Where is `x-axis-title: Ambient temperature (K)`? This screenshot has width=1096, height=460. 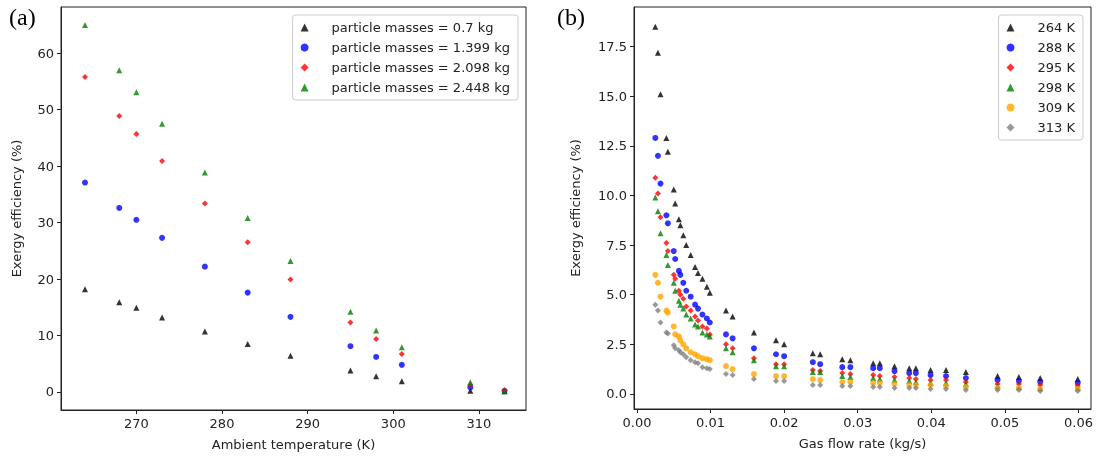
x-axis-title: Ambient temperature (K) is located at coordinates (293, 444).